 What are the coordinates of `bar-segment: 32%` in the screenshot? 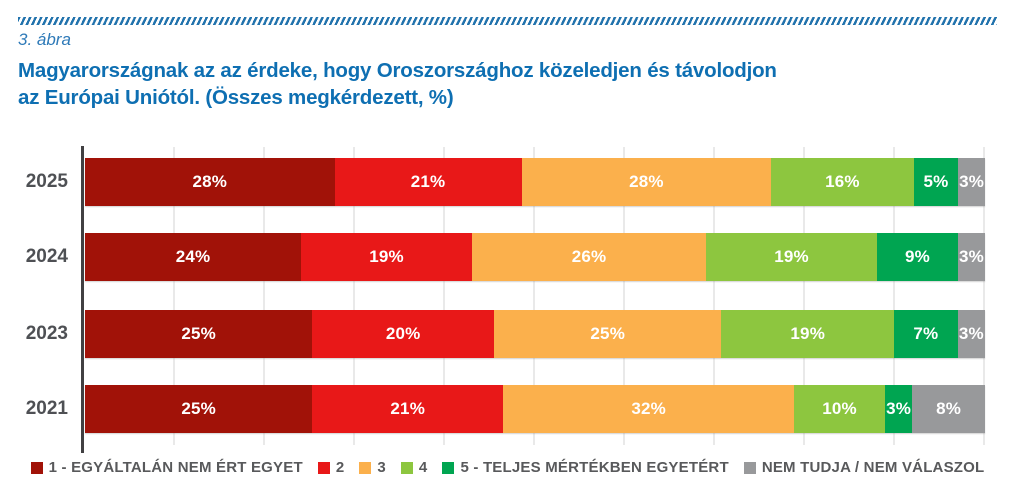 It's located at (649, 409).